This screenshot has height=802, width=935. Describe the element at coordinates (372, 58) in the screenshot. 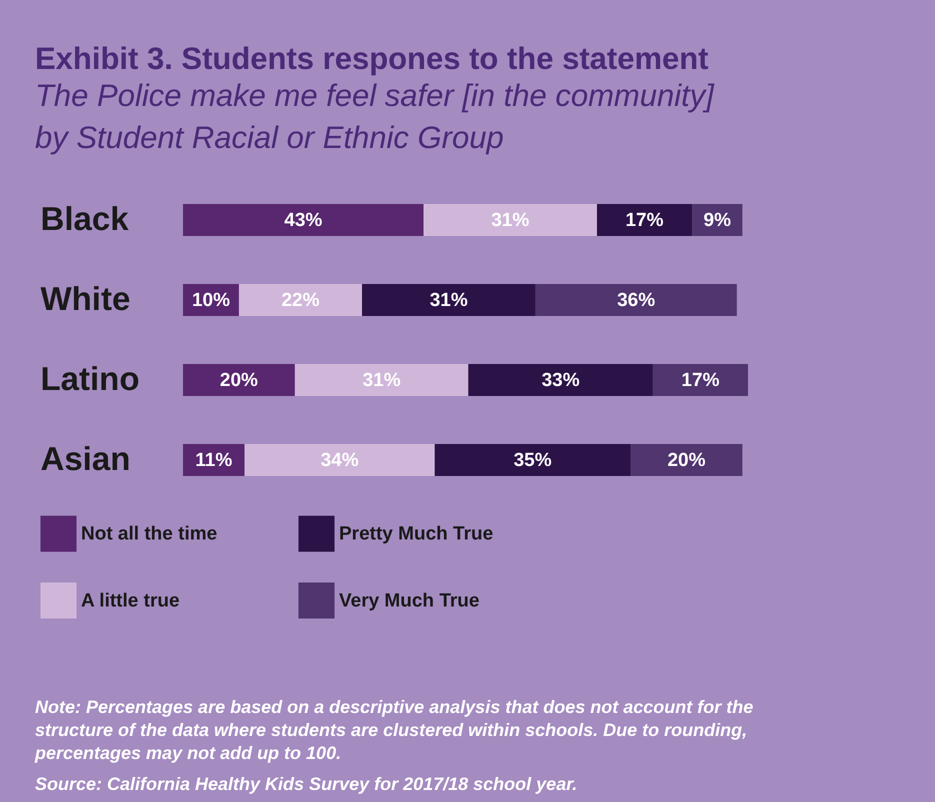

I see `chart-title: Exhibit 3. Students respones to the statement` at that location.